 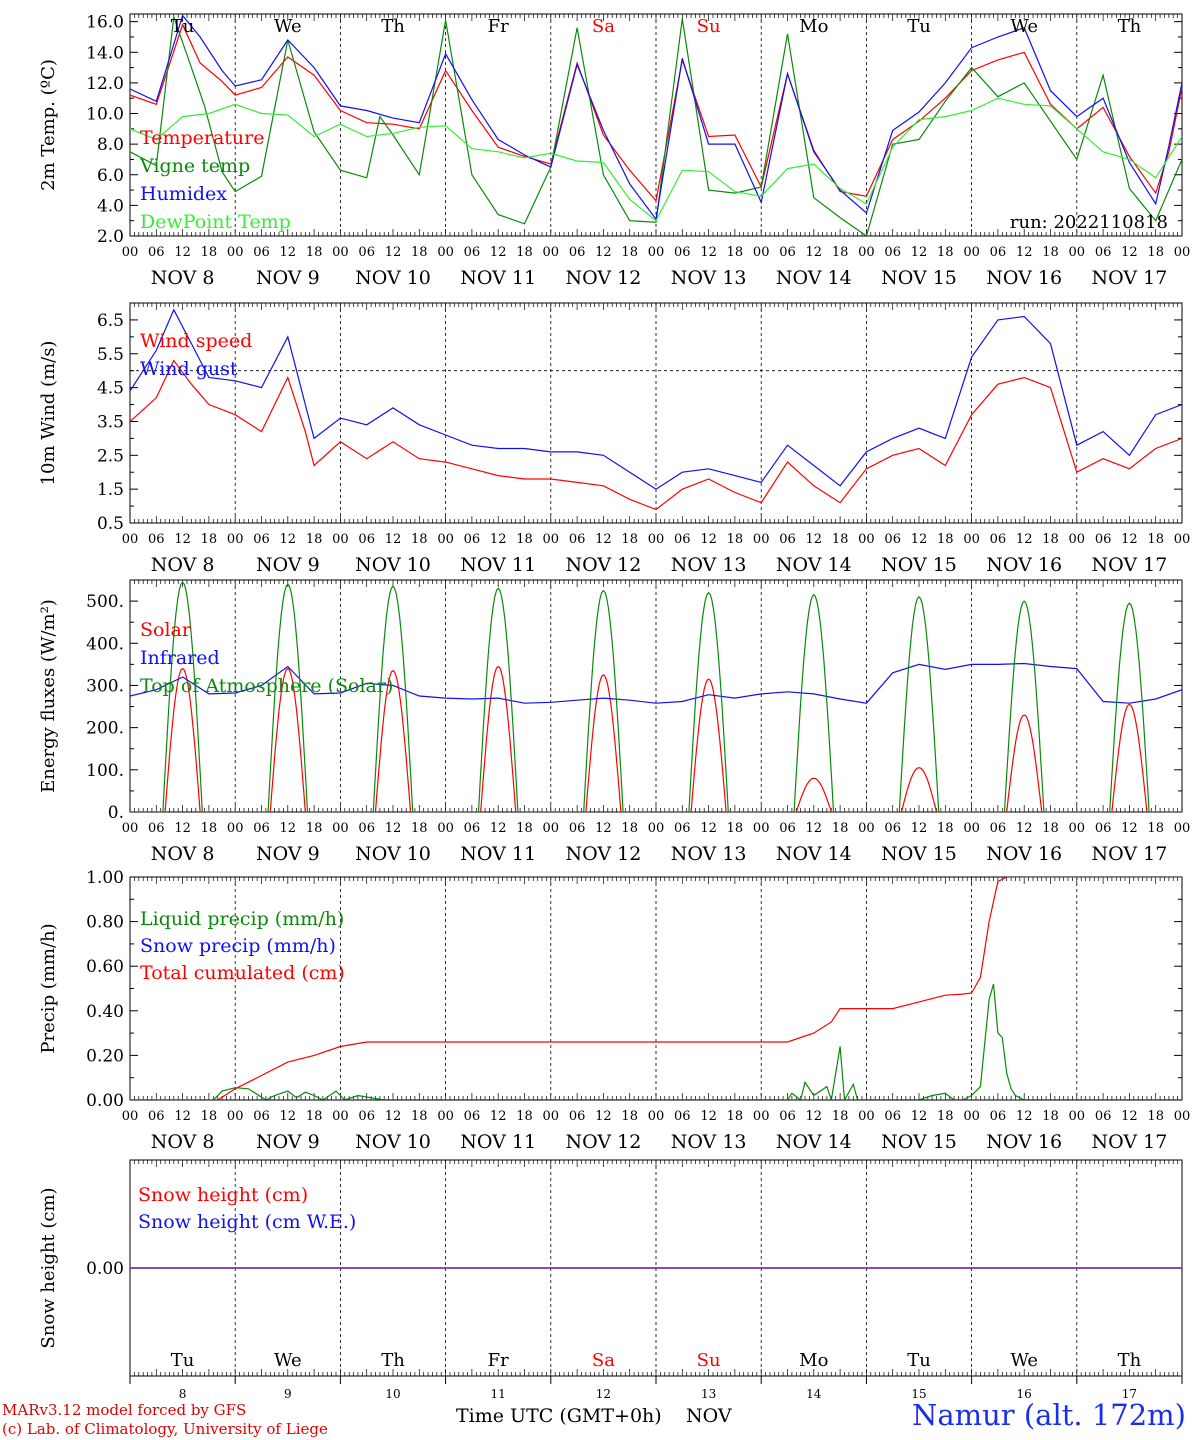 What do you see at coordinates (813, 1360) in the screenshot?
I see `snow-day-name: Mo` at bounding box center [813, 1360].